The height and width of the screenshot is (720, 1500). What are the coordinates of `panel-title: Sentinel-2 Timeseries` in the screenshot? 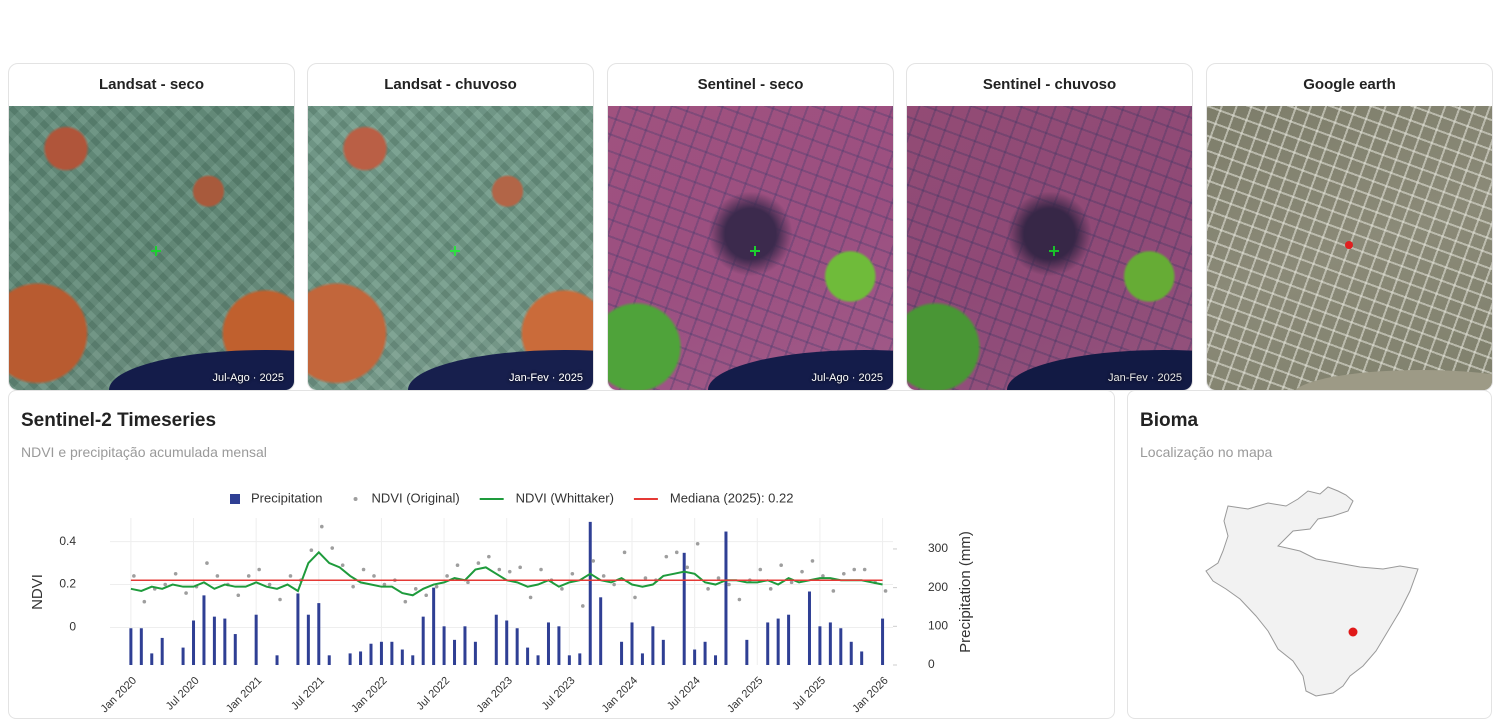 It's located at (119, 420).